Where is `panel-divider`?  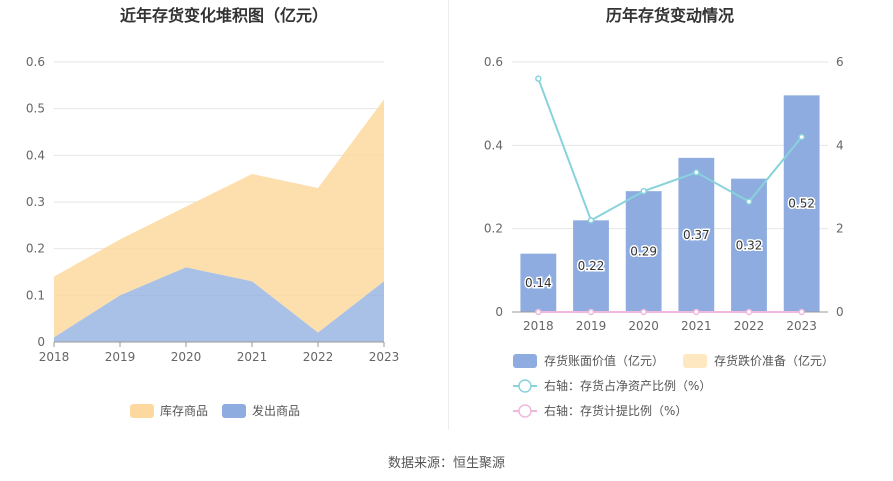
panel-divider is located at coordinates (448, 215).